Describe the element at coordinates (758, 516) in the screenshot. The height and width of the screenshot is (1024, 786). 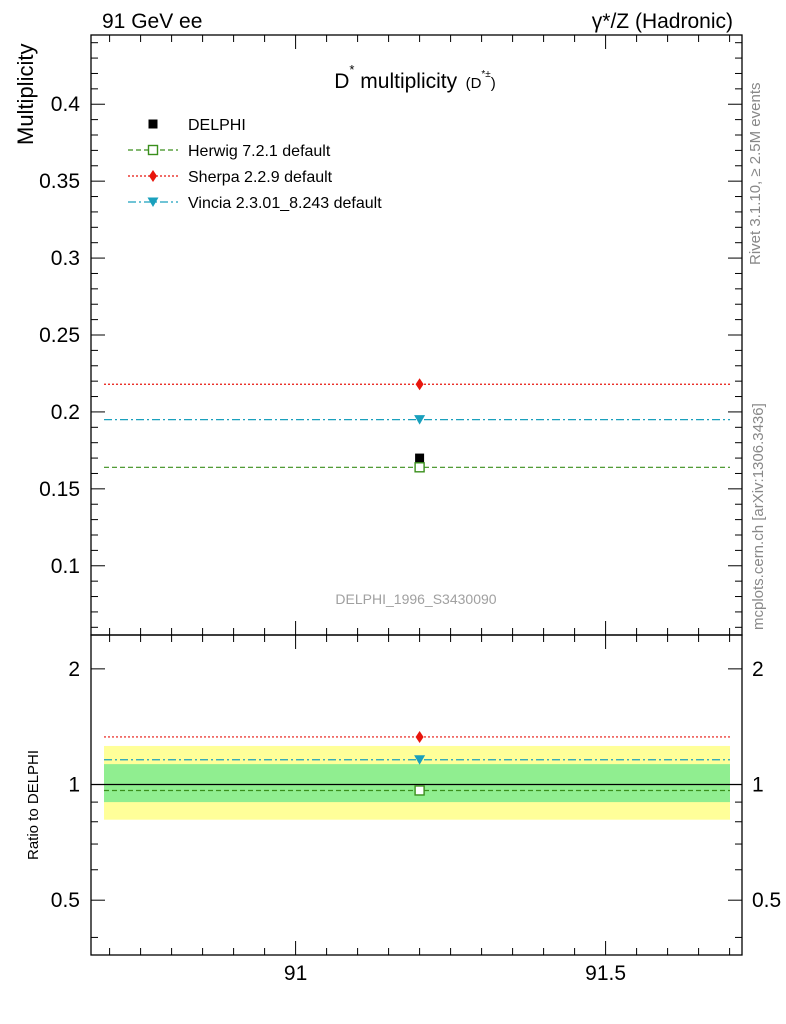
I see `mcplots-label: mcplots.cern.ch [arXiv:1306.3436]` at that location.